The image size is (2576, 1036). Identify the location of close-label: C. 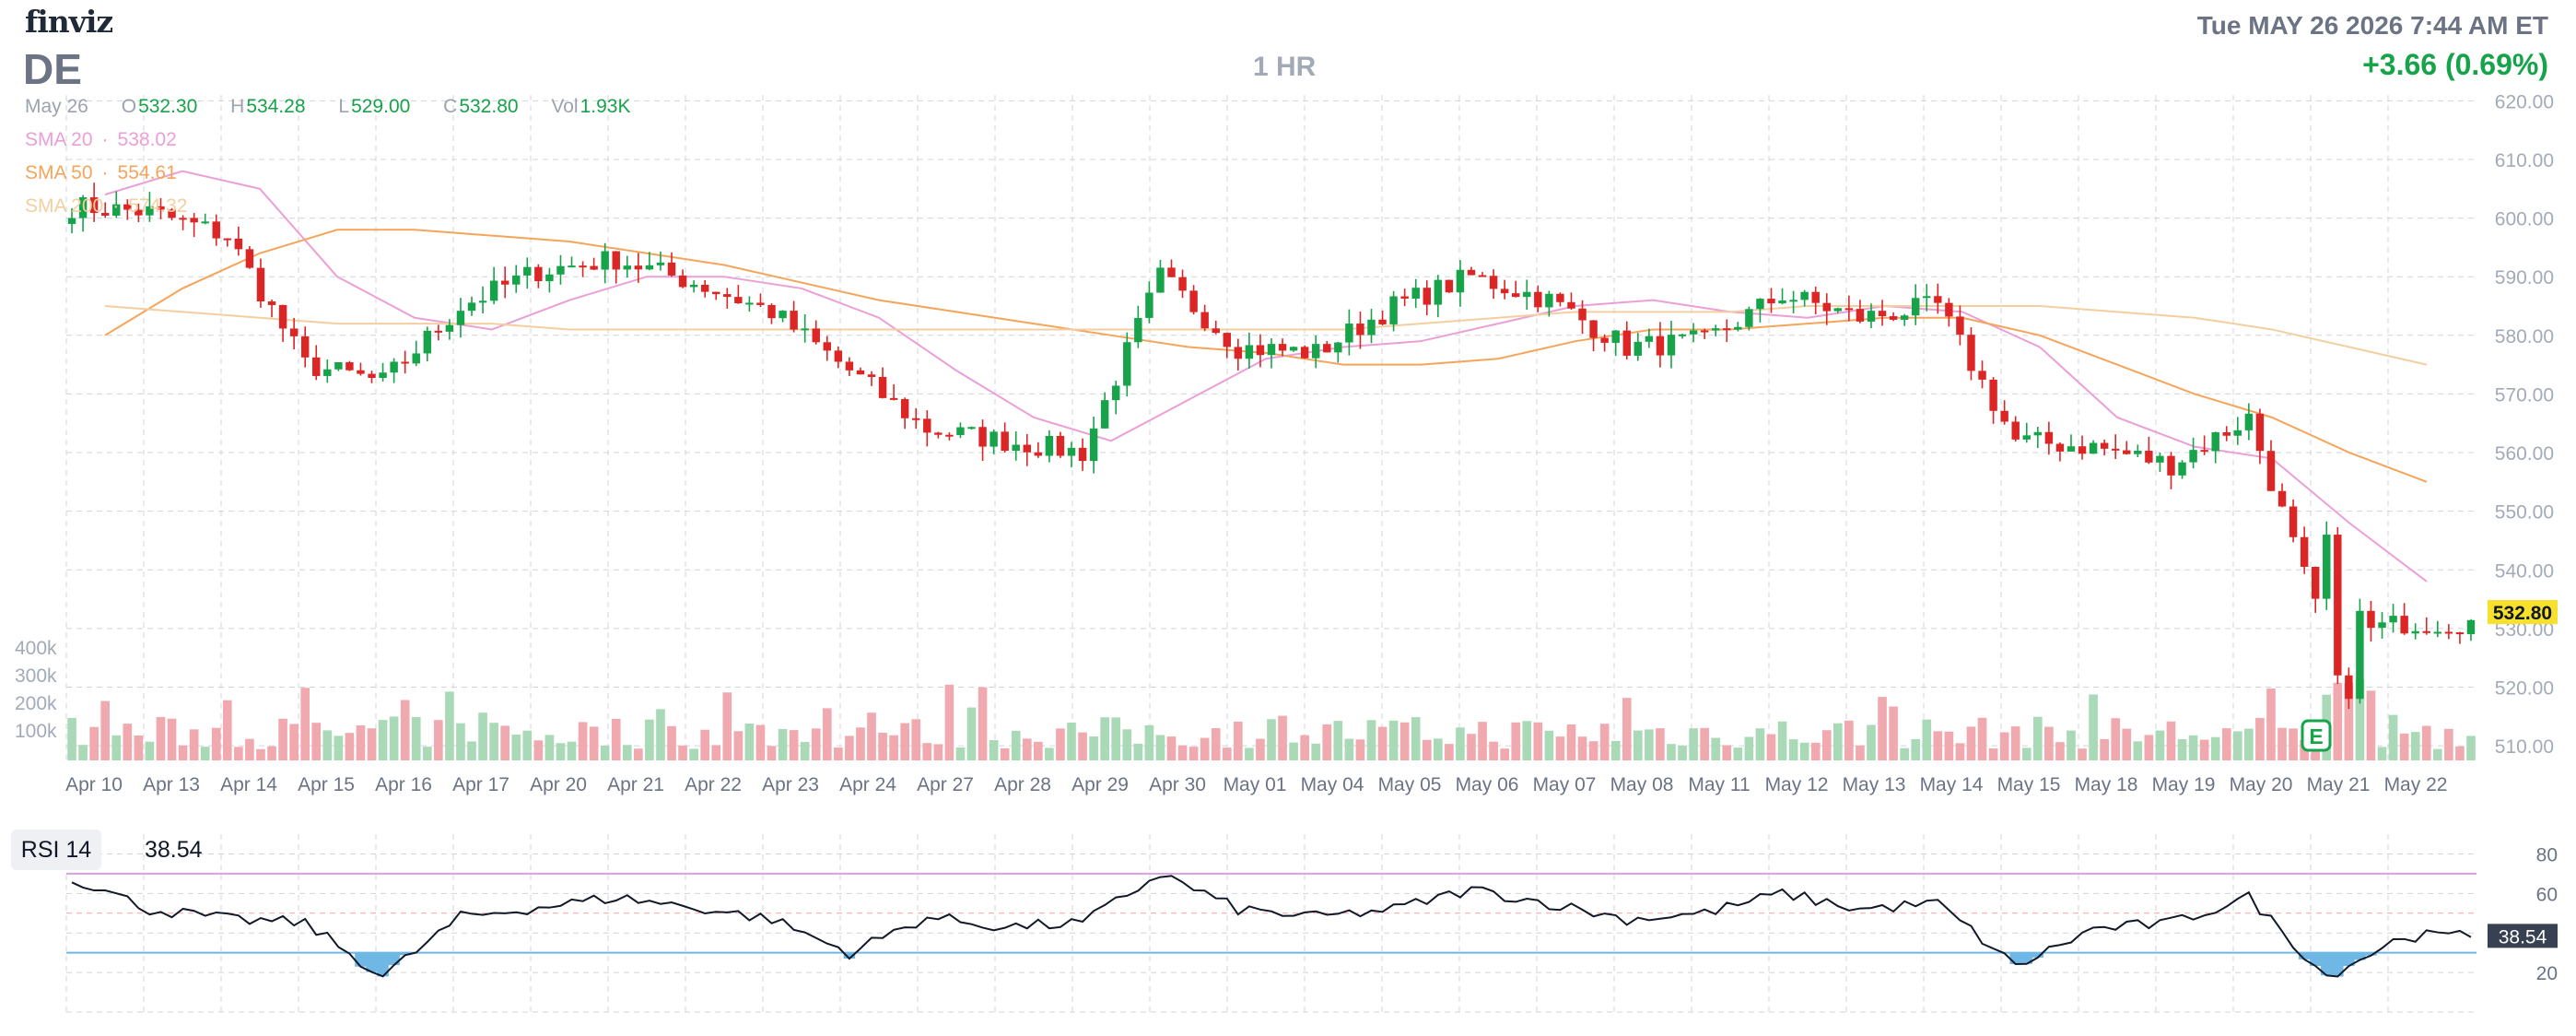
(450, 107).